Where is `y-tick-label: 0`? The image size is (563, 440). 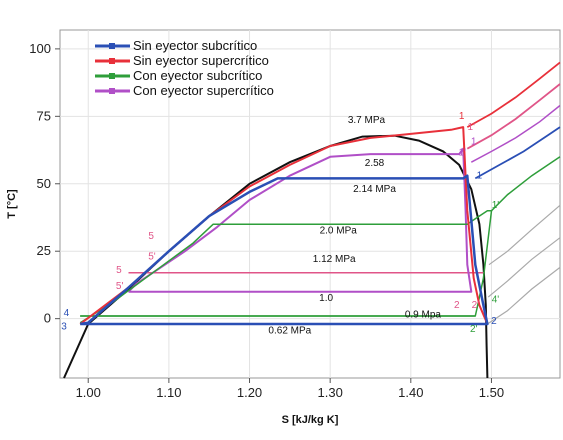 y-tick-label: 0 is located at coordinates (47, 318).